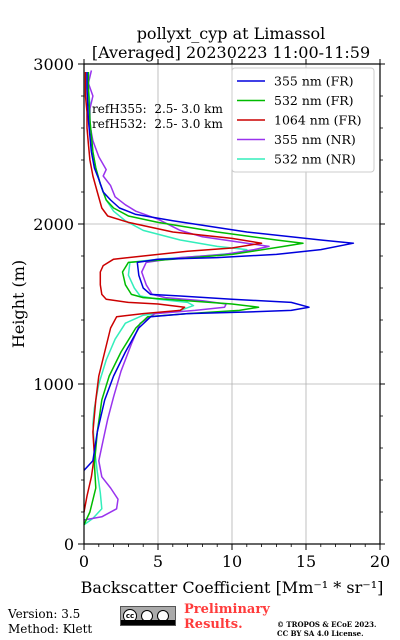  I want to click on legend-box, so click(303, 120).